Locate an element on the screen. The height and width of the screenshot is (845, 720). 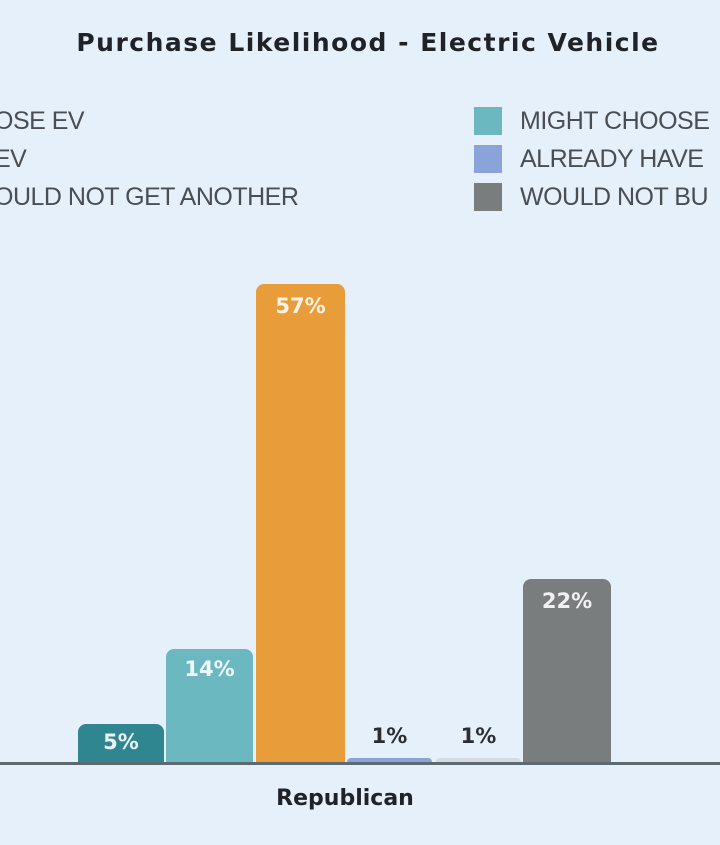
bar-will-choose: 5% is located at coordinates (121, 744).